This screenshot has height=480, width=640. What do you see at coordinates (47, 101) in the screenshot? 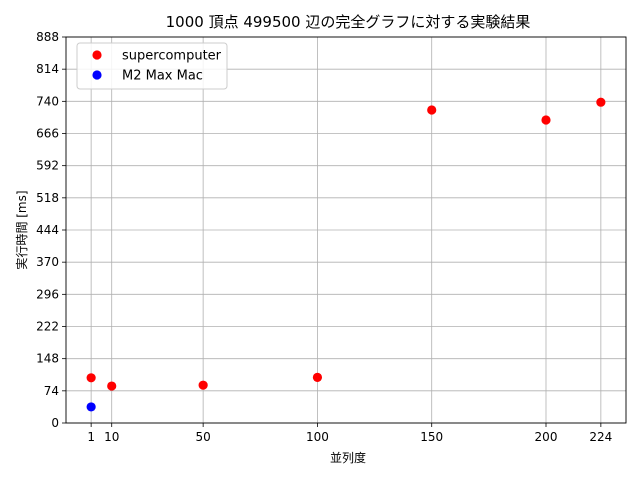
I see `y-tick-label: 740` at bounding box center [47, 101].